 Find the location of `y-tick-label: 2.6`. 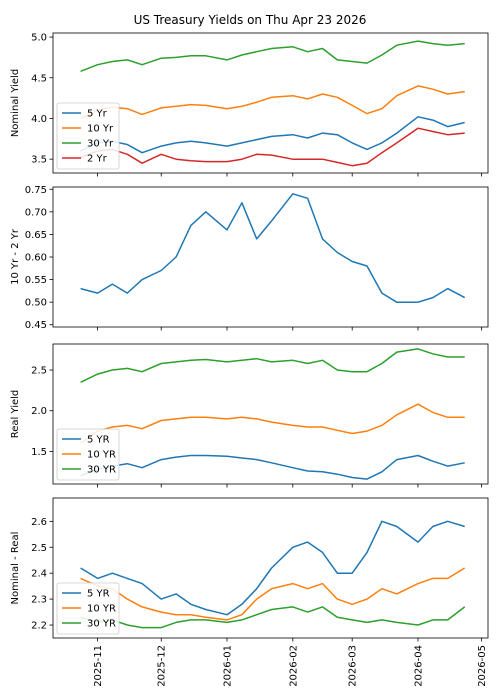

y-tick-label: 2.6 is located at coordinates (39, 522).